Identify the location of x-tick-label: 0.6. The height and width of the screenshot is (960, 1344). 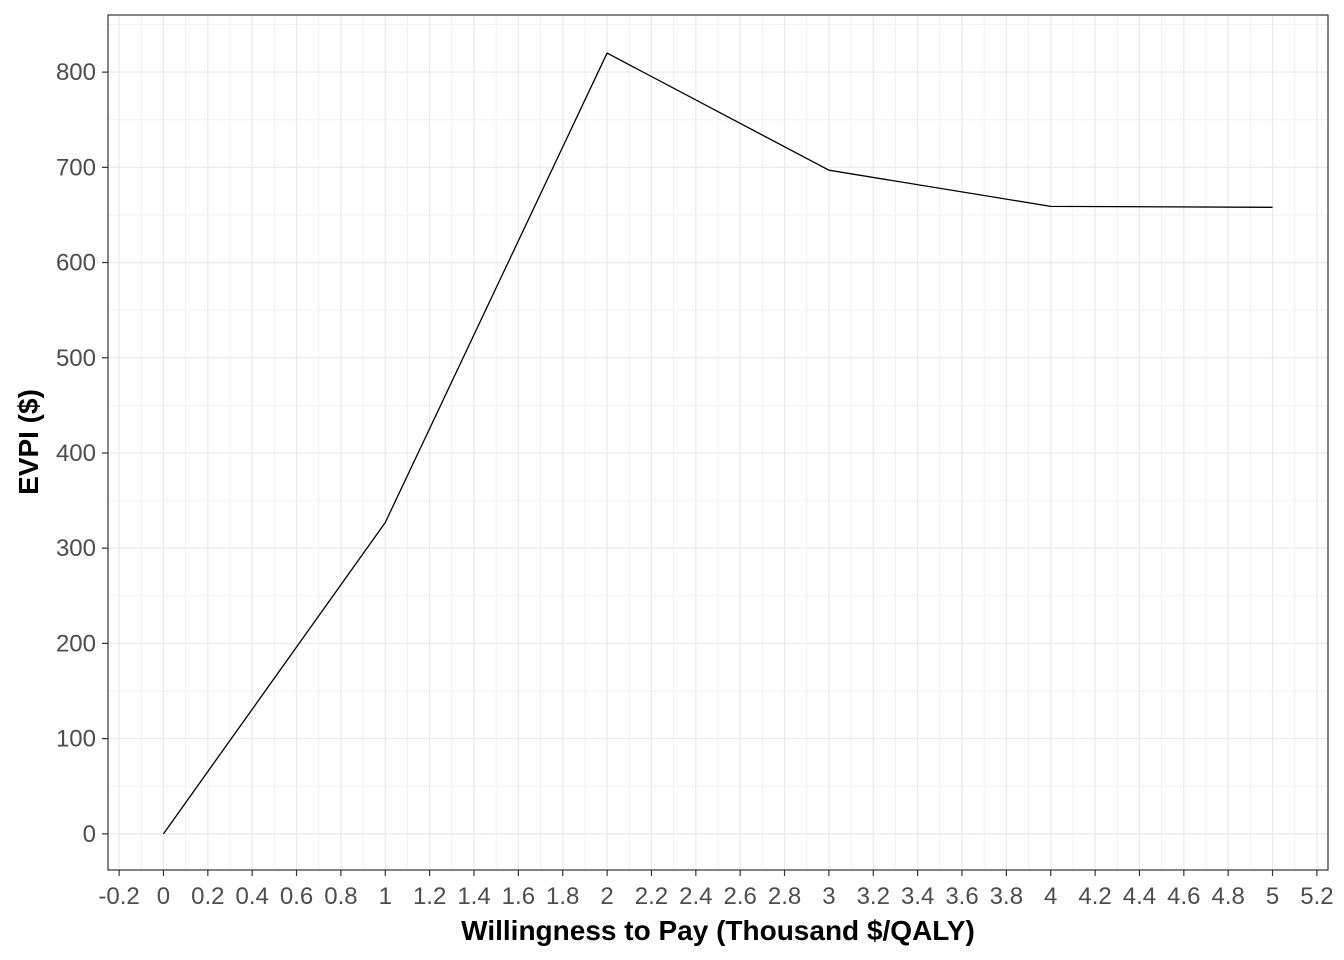
(296, 896).